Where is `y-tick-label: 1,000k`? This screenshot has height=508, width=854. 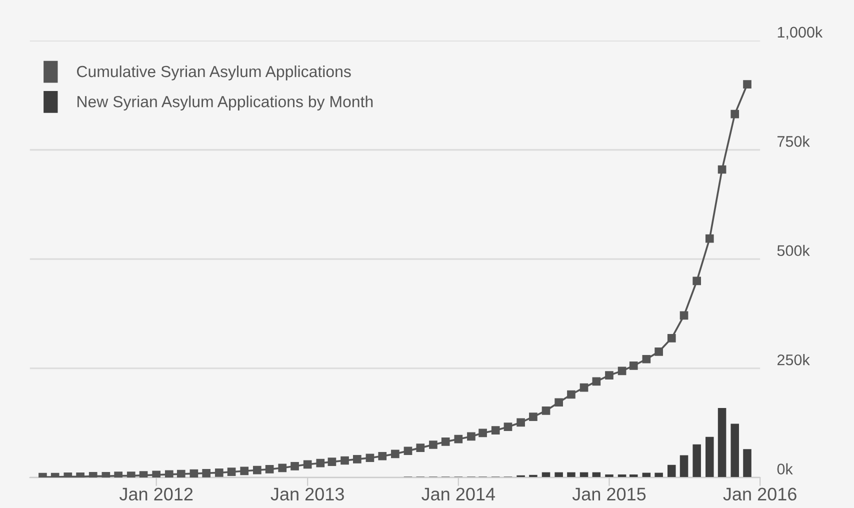
y-tick-label: 1,000k is located at coordinates (800, 33).